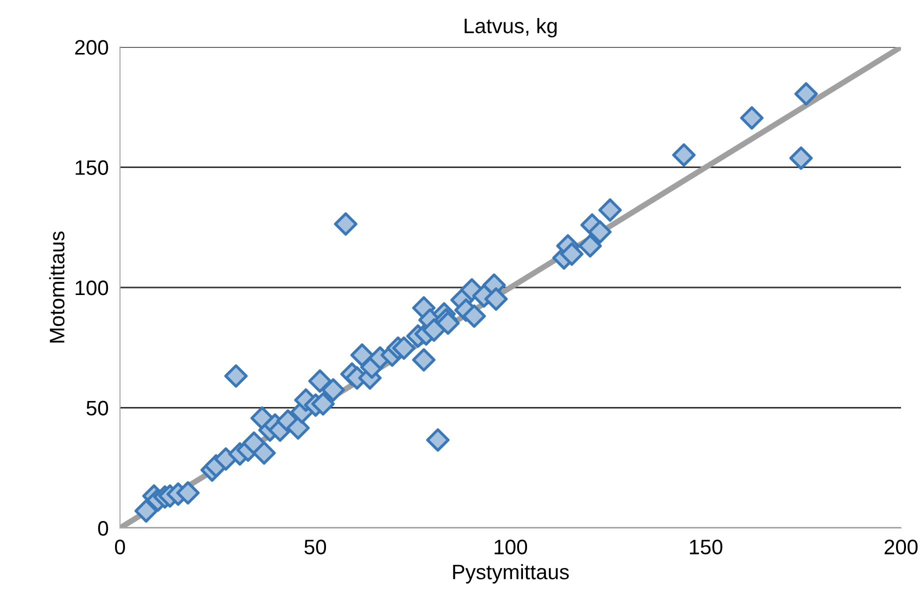 Image resolution: width=921 pixels, height=612 pixels. Describe the element at coordinates (92, 288) in the screenshot. I see `y-tick-label: 100` at that location.